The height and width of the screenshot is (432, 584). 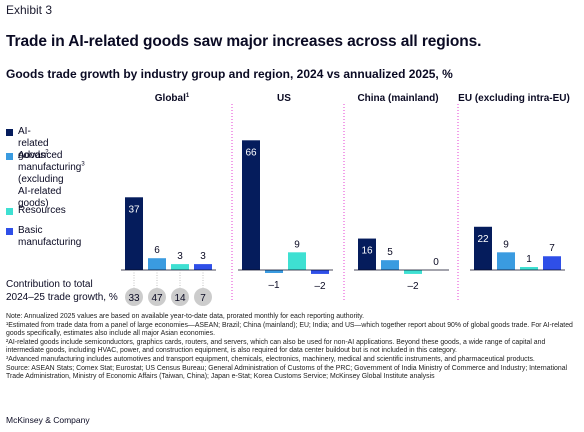 I want to click on legend-swatch-resources, so click(x=9, y=211).